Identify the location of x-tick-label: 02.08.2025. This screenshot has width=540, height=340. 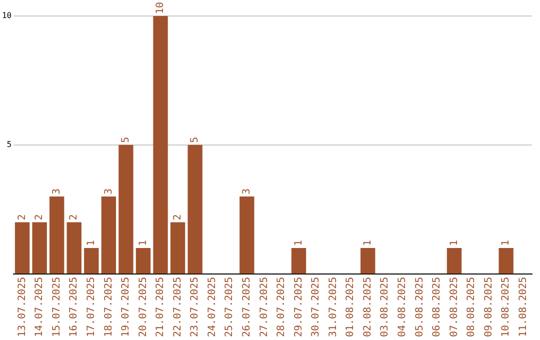
(368, 307).